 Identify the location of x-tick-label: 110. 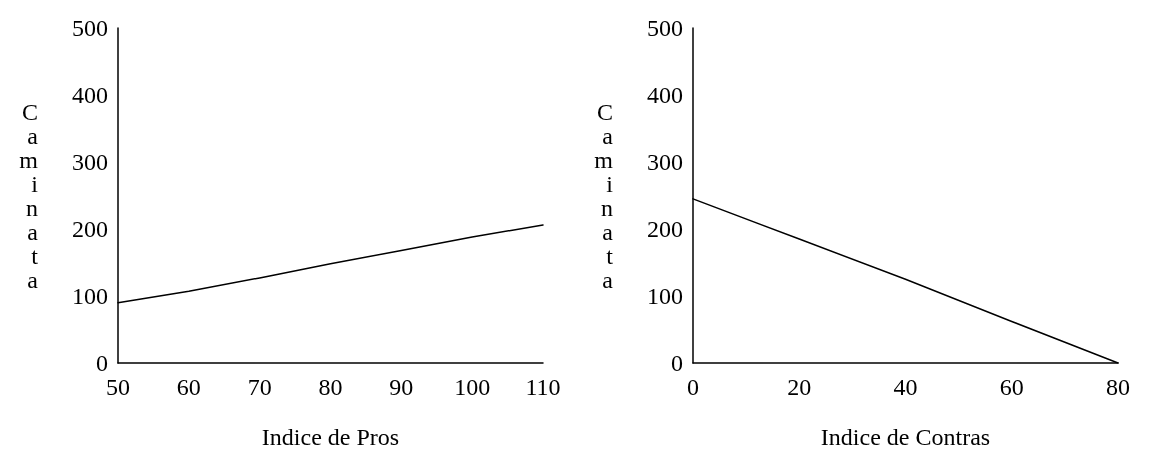
(543, 387).